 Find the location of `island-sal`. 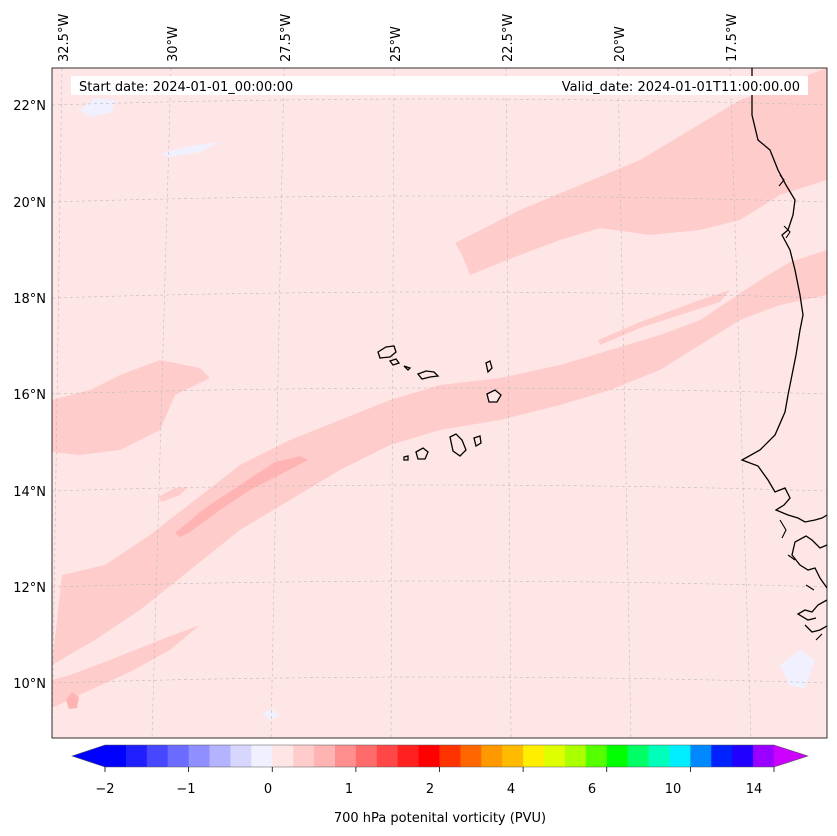

island-sal is located at coordinates (489, 367).